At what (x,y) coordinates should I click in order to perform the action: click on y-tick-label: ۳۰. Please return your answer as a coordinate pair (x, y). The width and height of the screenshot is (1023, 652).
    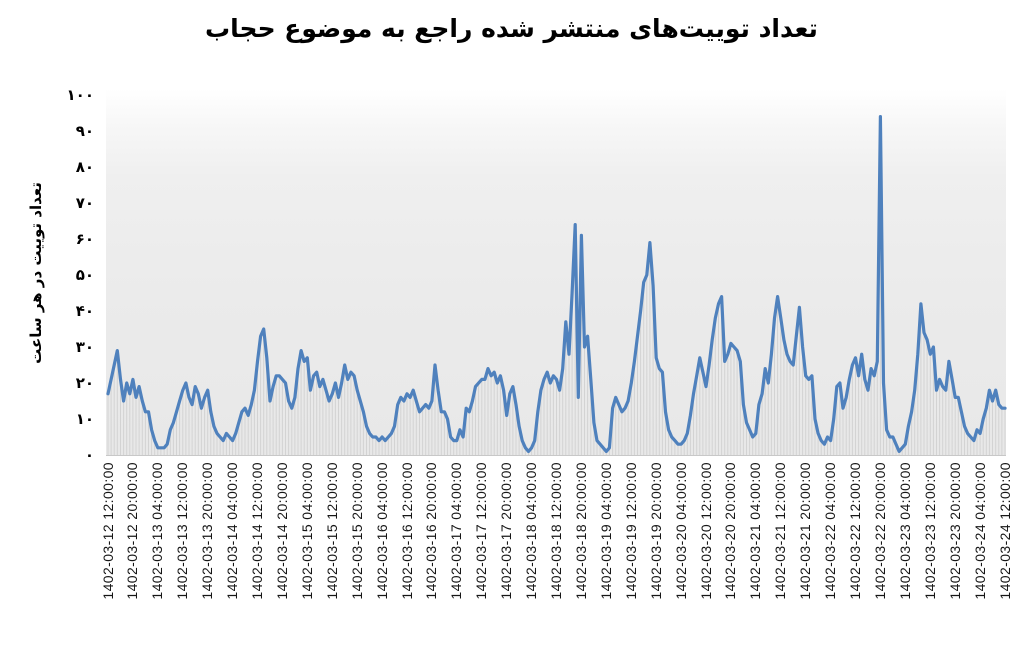
    Looking at the image, I should click on (84, 347).